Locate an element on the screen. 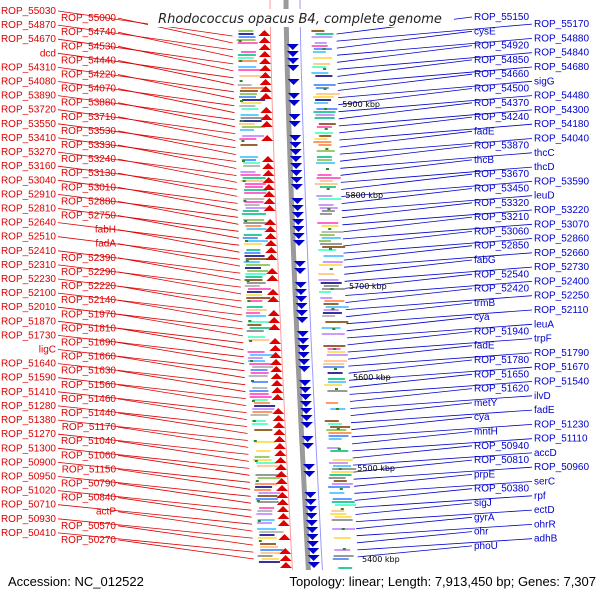  gene-label: ROP_53530 is located at coordinates (88, 131).